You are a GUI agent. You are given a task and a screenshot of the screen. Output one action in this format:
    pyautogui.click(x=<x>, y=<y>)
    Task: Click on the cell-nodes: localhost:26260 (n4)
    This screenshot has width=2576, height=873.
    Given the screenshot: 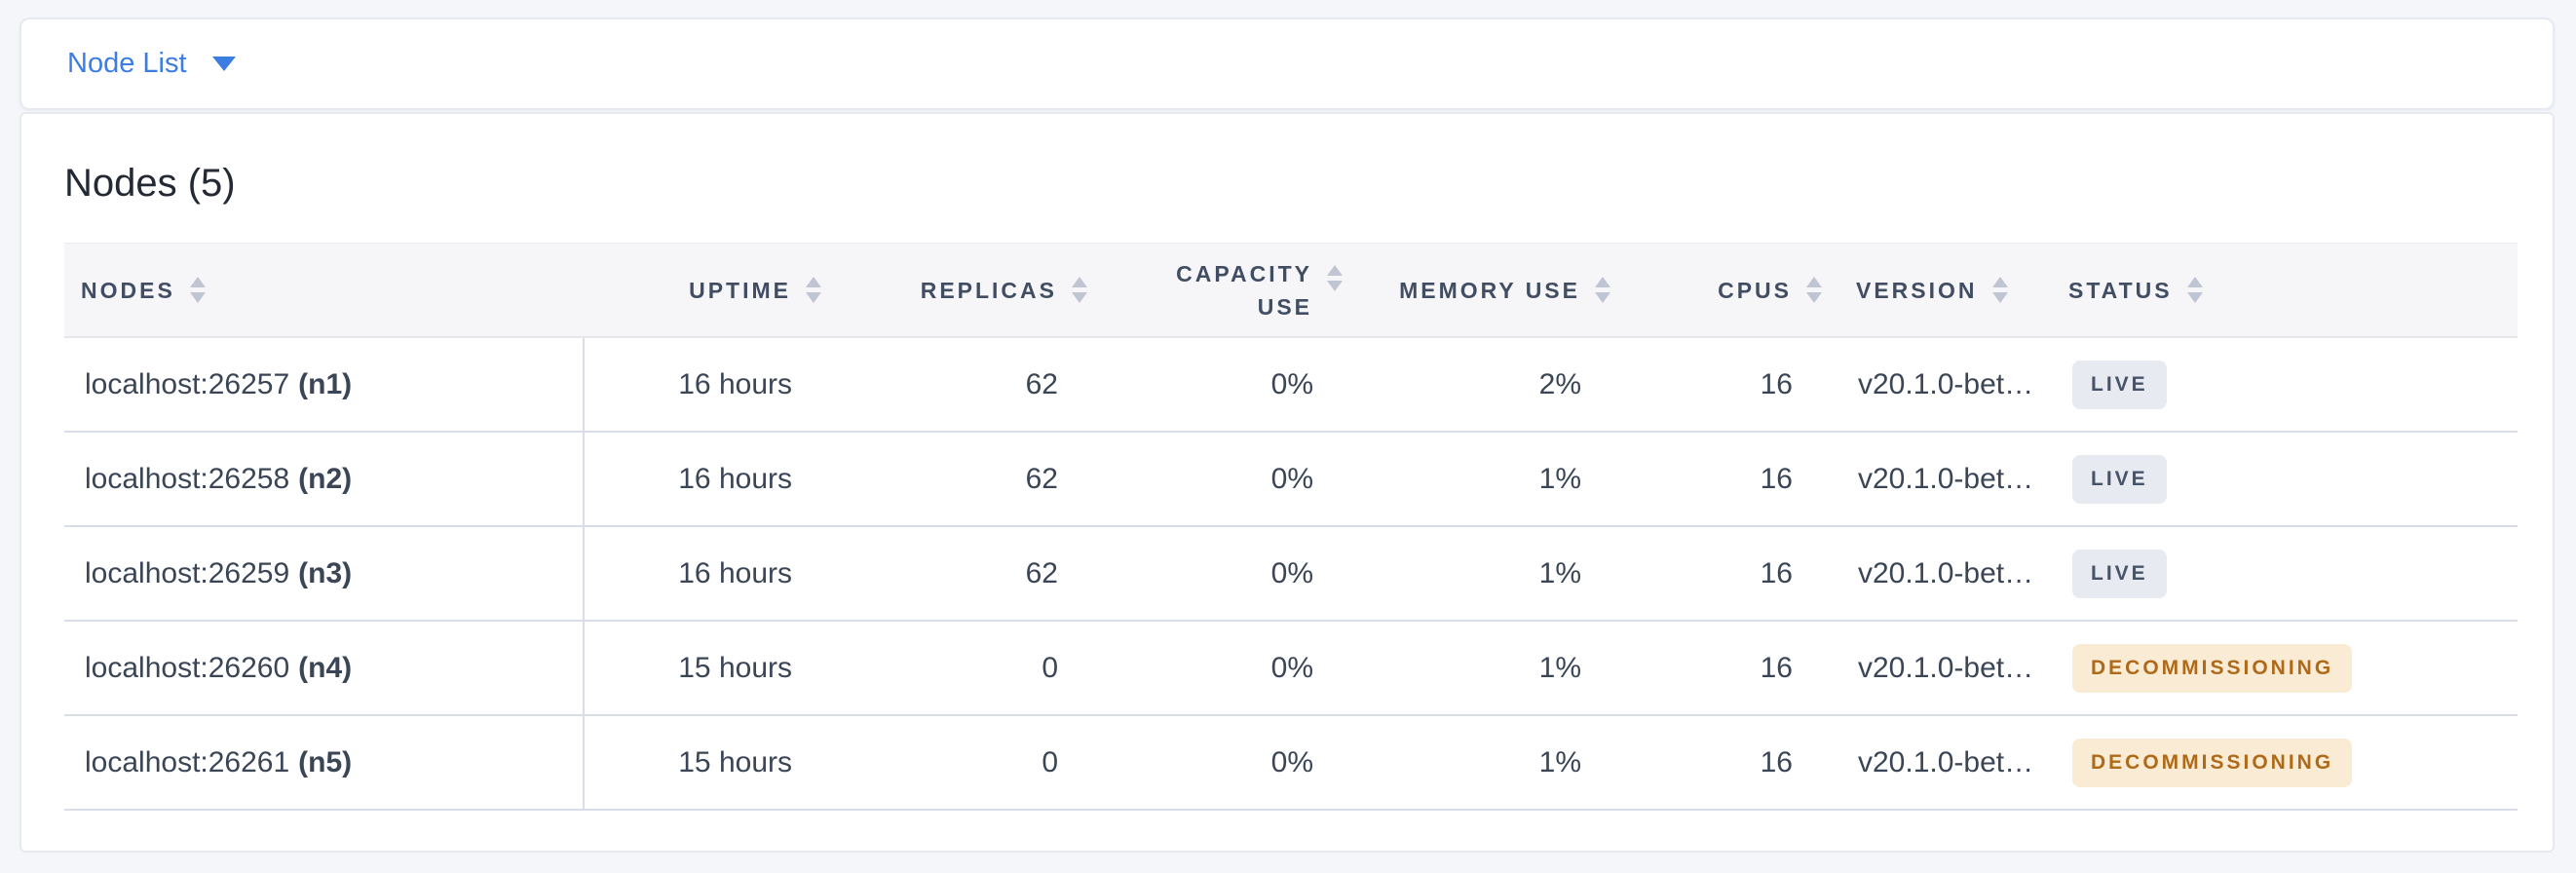 What is the action you would take?
    pyautogui.click(x=324, y=668)
    